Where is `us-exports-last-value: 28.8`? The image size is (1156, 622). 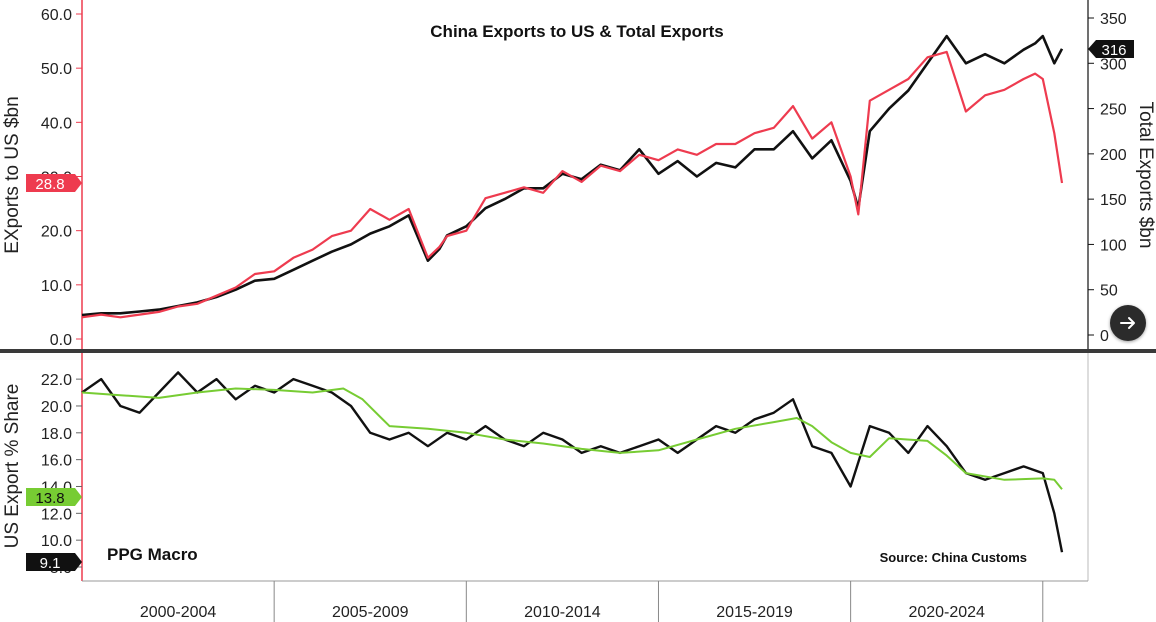 us-exports-last-value: 28.8 is located at coordinates (49, 184).